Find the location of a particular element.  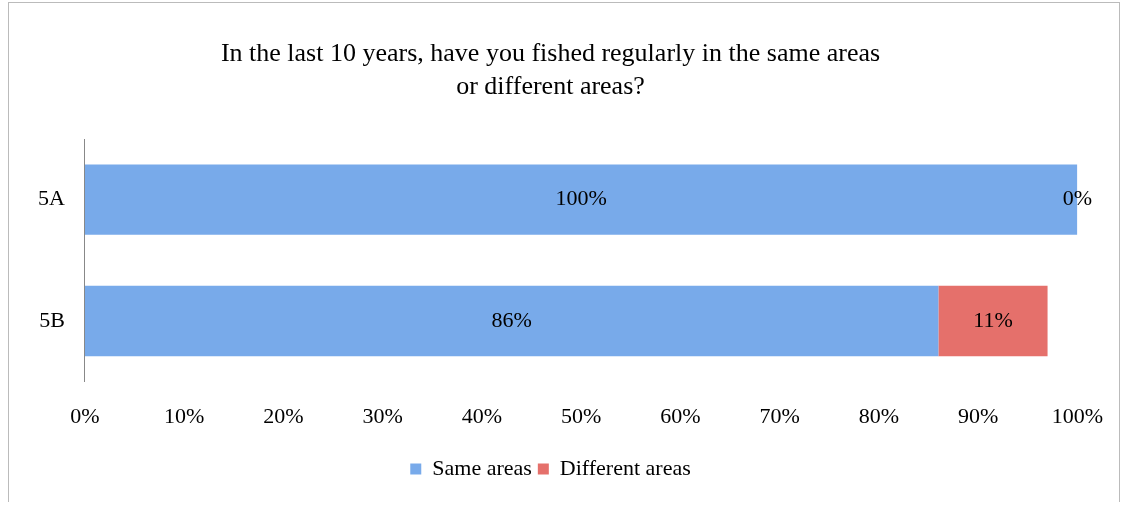

y-tick-label: 5B is located at coordinates (52, 319).